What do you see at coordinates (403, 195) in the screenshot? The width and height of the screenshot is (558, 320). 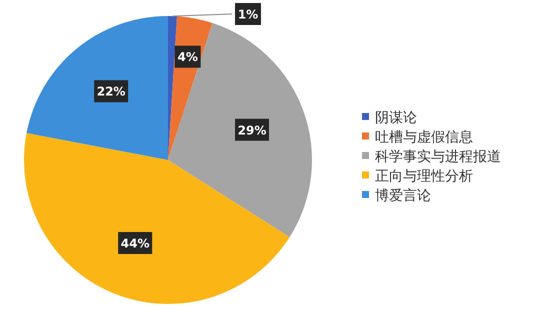 I see `legend-label: 博爱言论` at bounding box center [403, 195].